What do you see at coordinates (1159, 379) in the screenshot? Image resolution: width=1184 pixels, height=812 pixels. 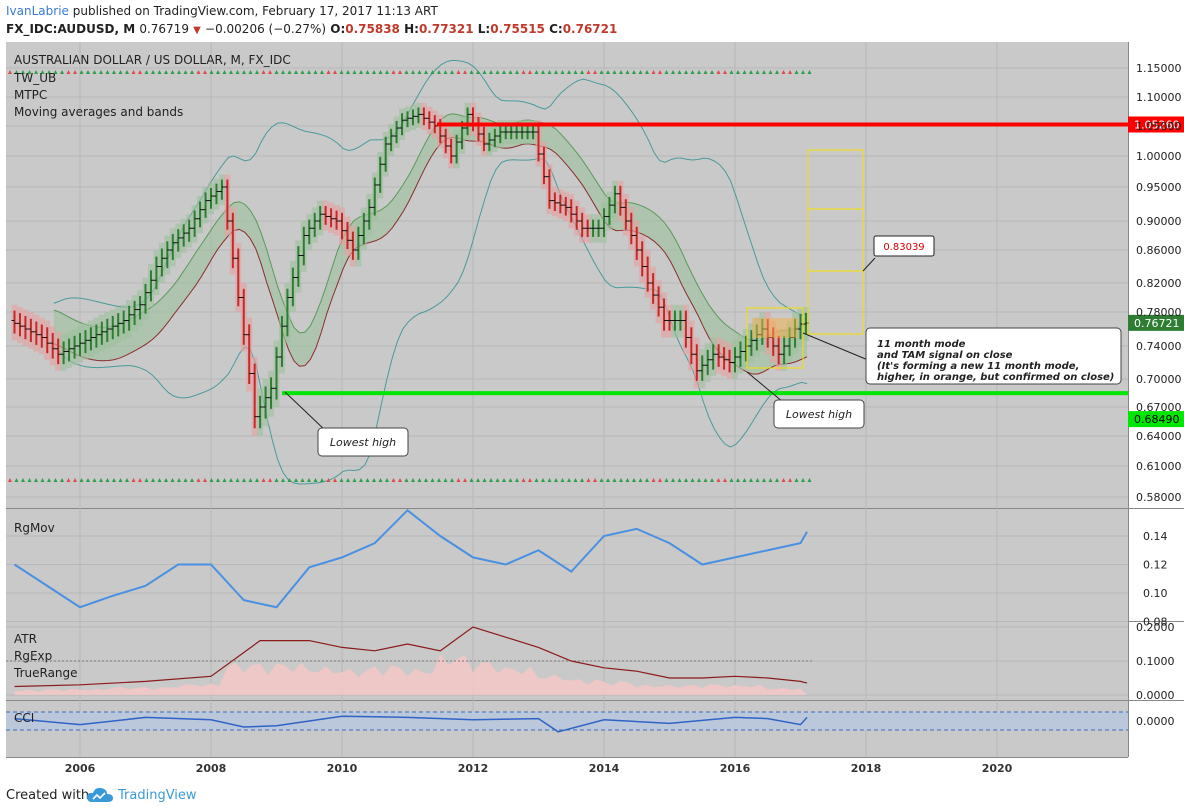 I see `price-tick-label: 0.70000` at bounding box center [1159, 379].